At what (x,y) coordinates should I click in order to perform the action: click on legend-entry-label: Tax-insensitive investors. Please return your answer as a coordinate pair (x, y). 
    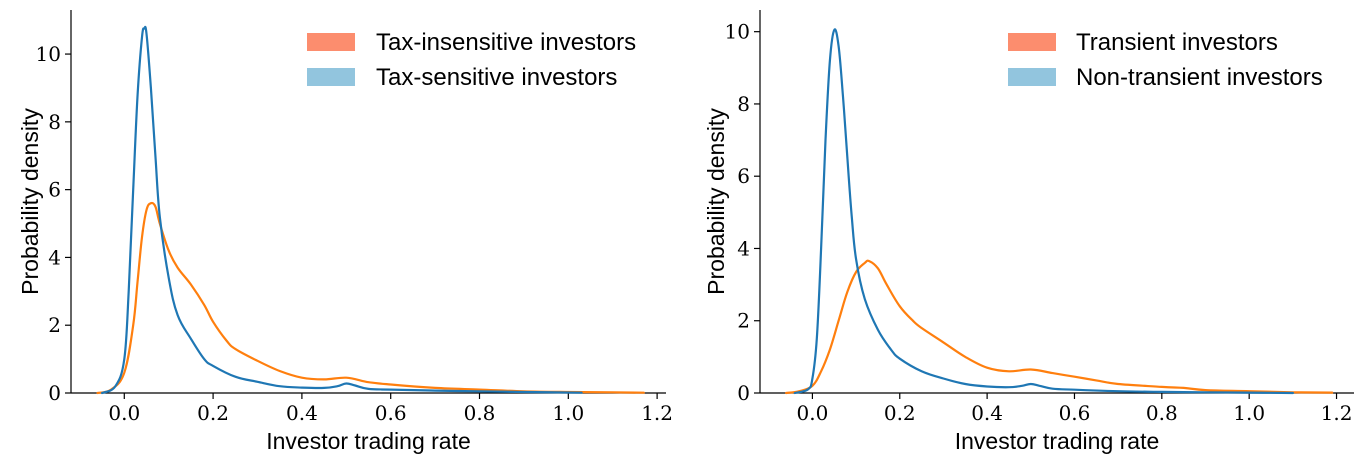
    Looking at the image, I should click on (506, 42).